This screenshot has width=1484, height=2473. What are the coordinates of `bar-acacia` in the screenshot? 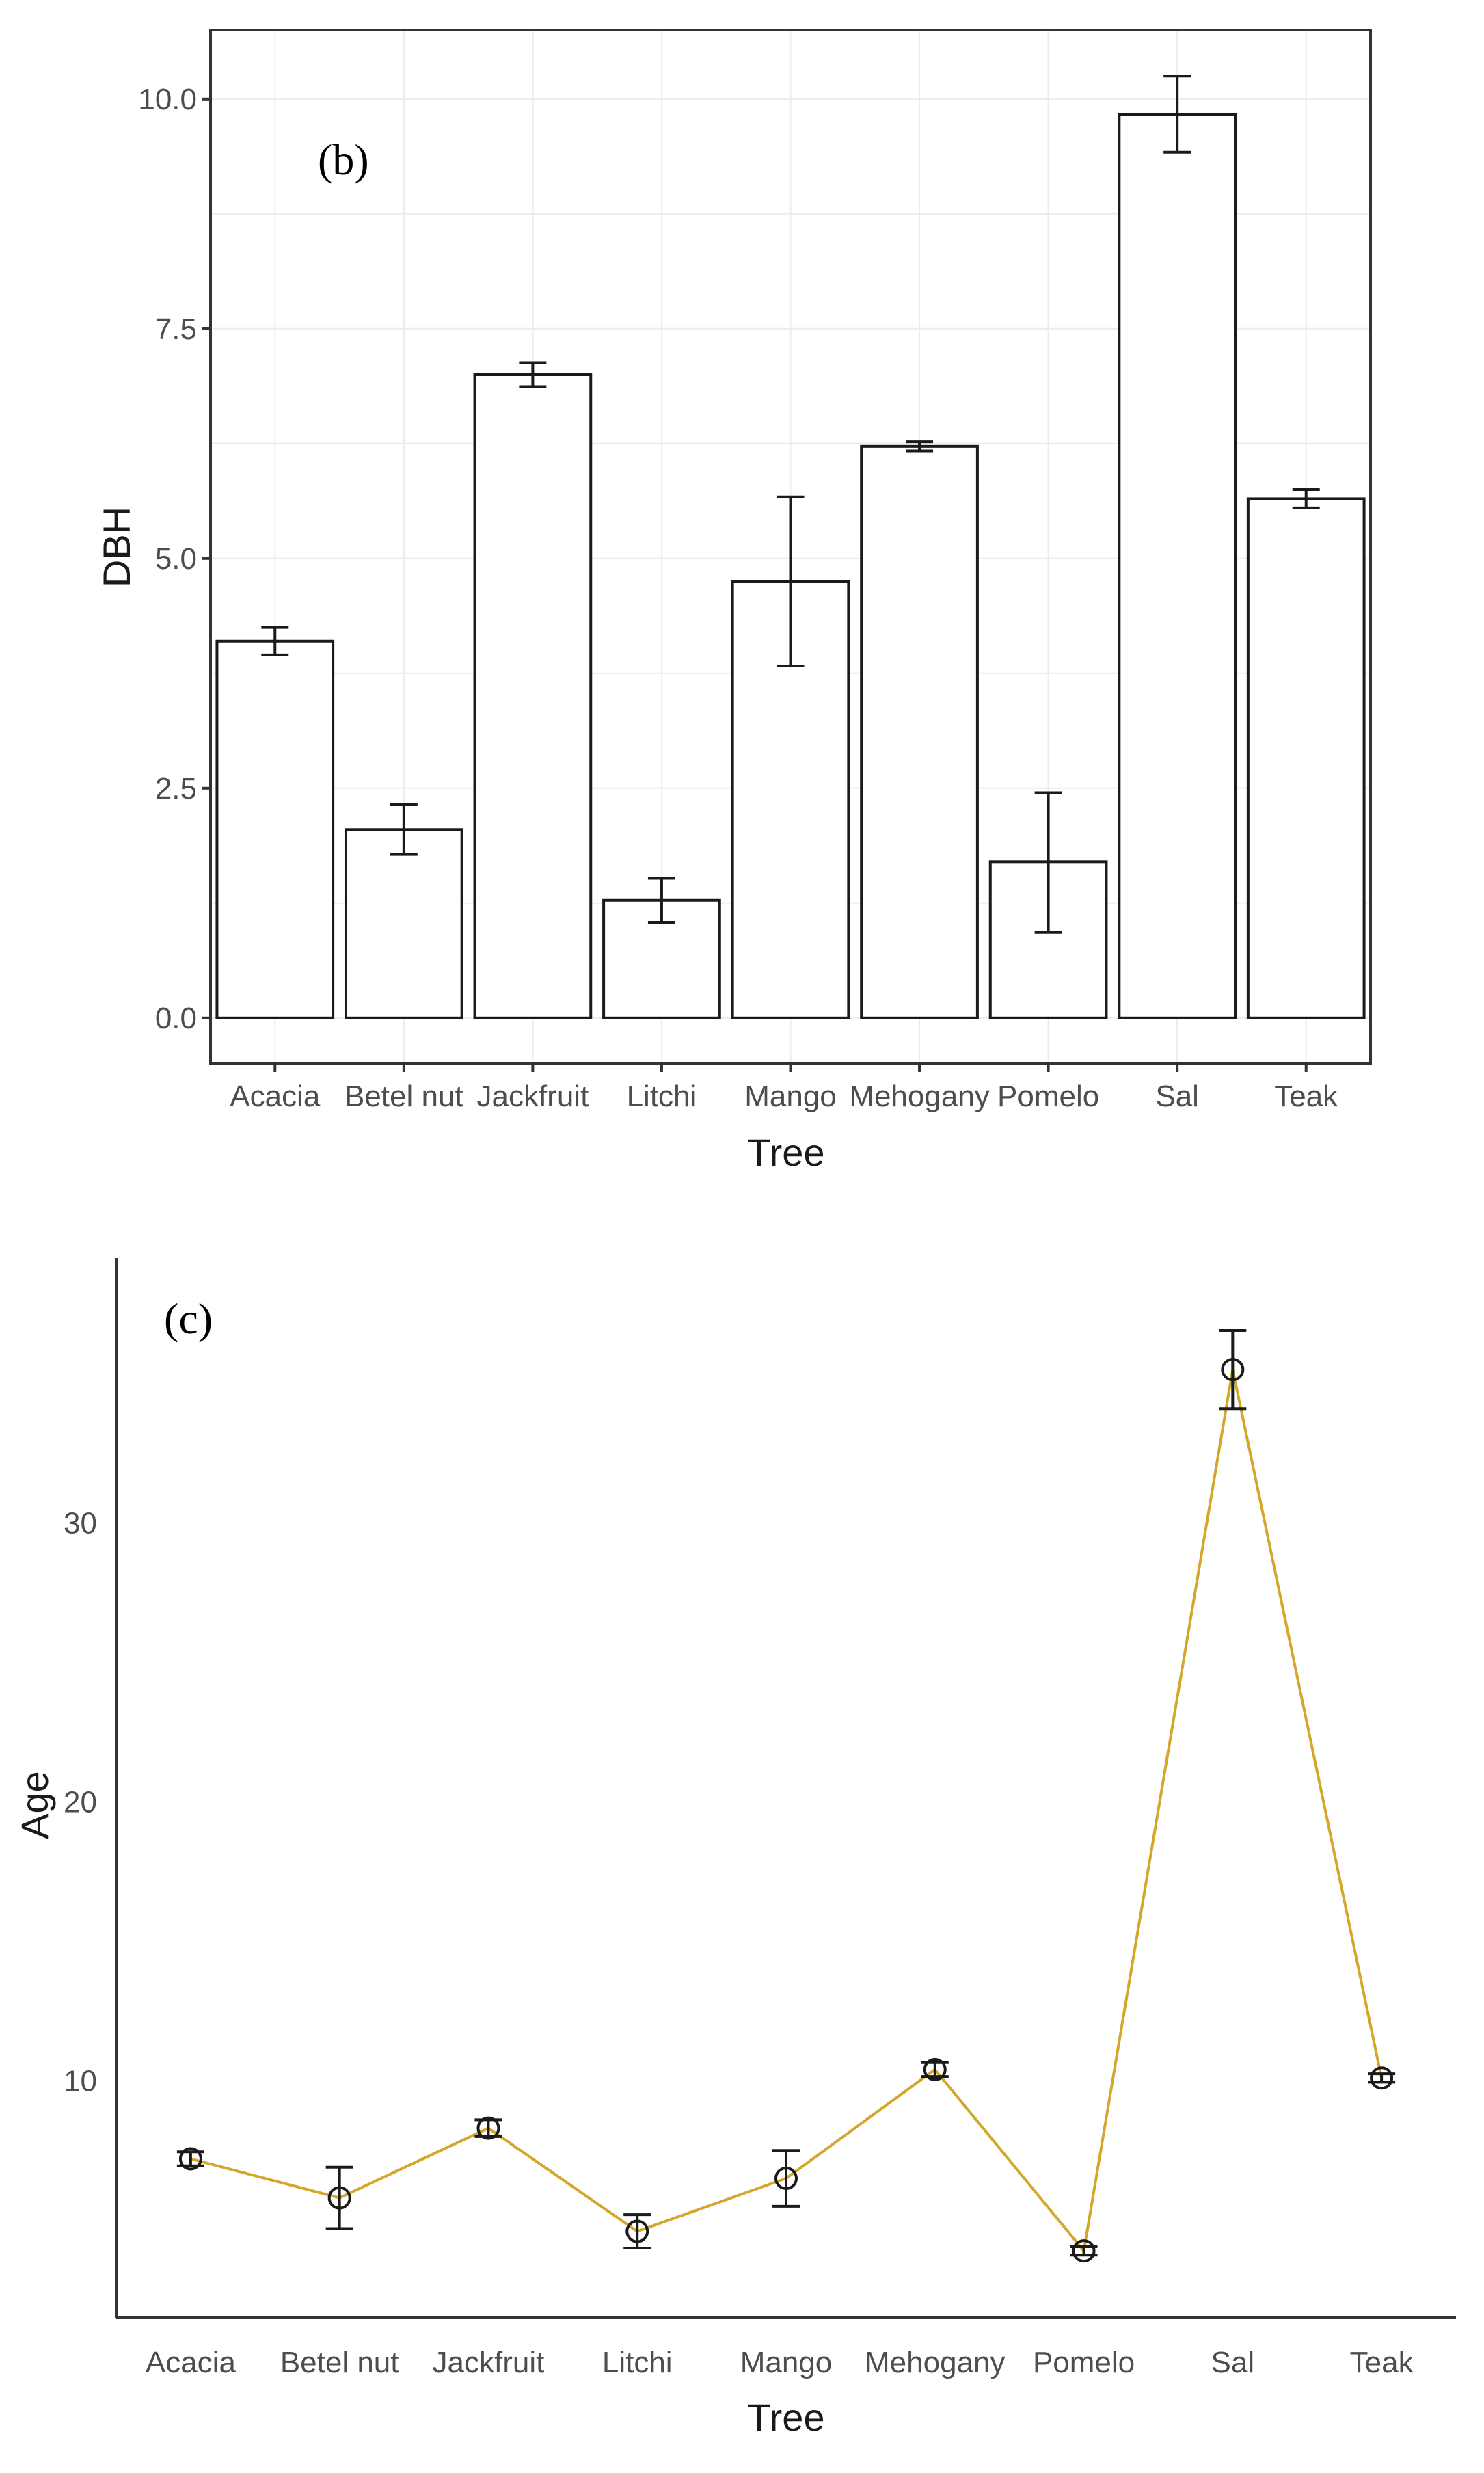 It's located at (275, 829).